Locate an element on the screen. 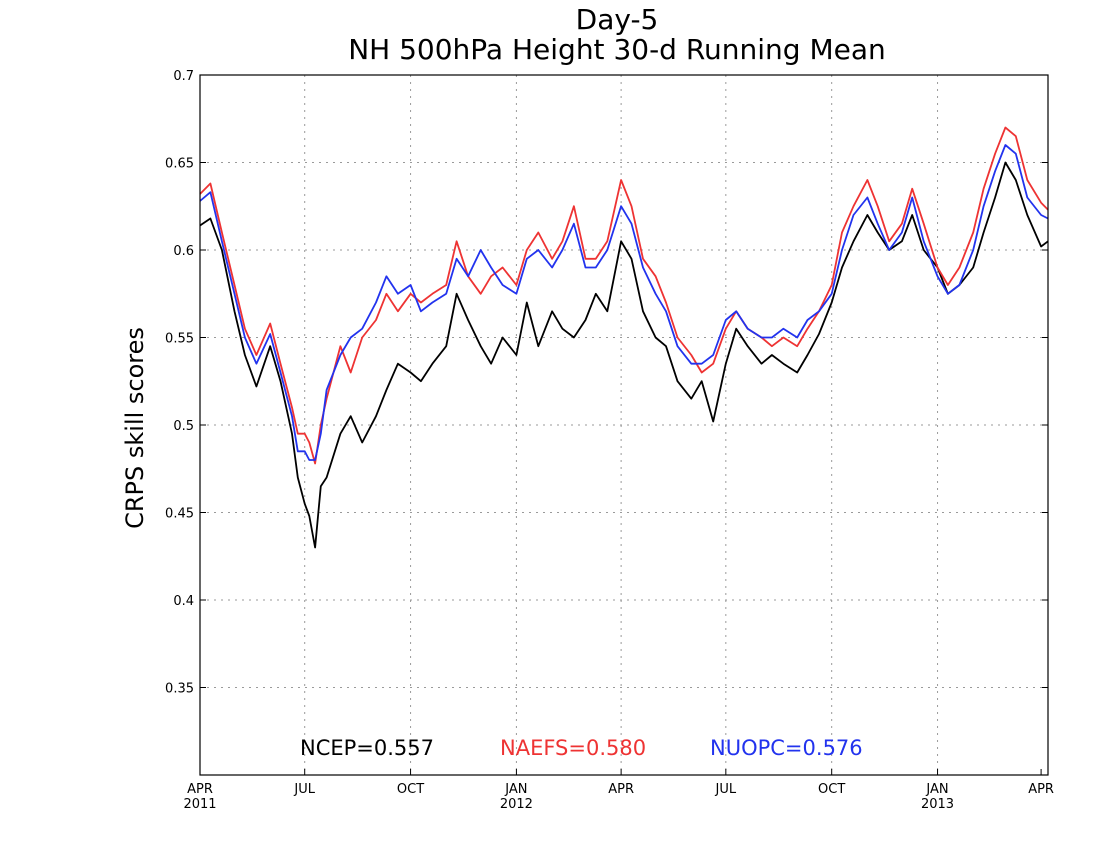  legend-entry-nuopc: NUOPC=0.576 is located at coordinates (786, 748).